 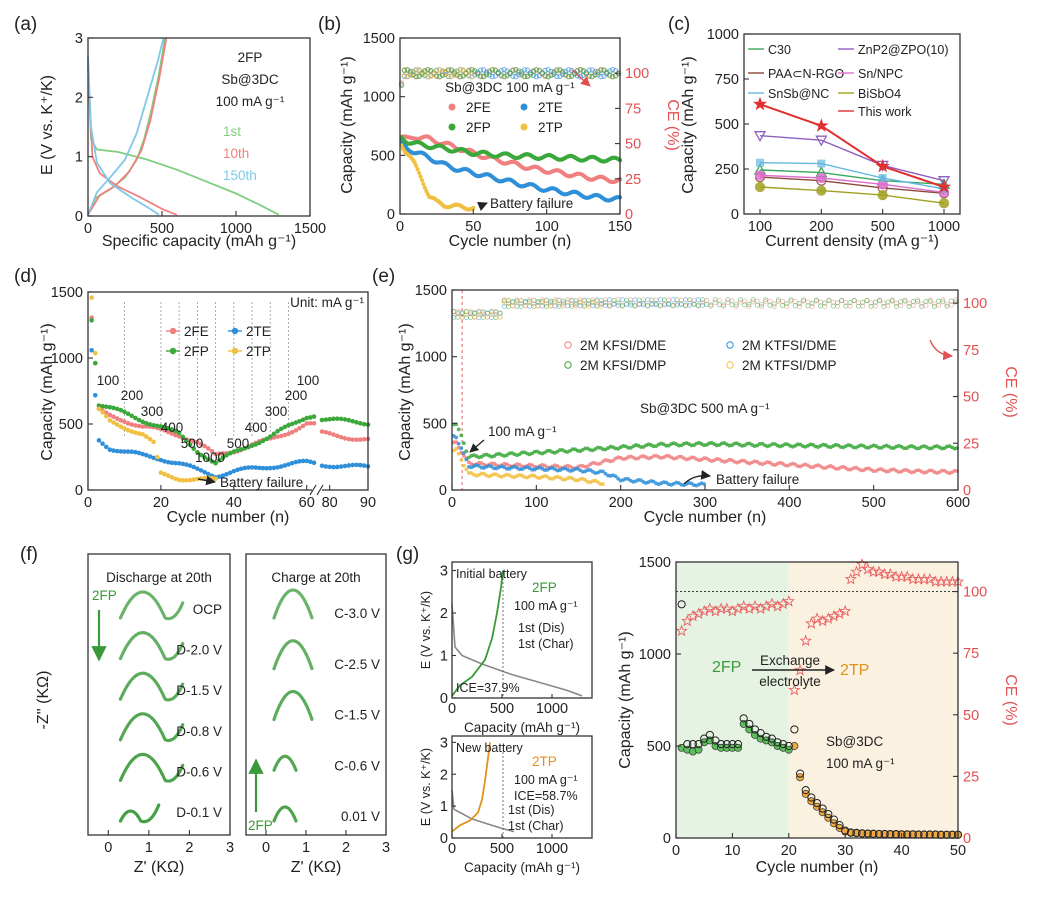 What do you see at coordinates (902, 851) in the screenshot?
I see `x-tick-label: 40` at bounding box center [902, 851].